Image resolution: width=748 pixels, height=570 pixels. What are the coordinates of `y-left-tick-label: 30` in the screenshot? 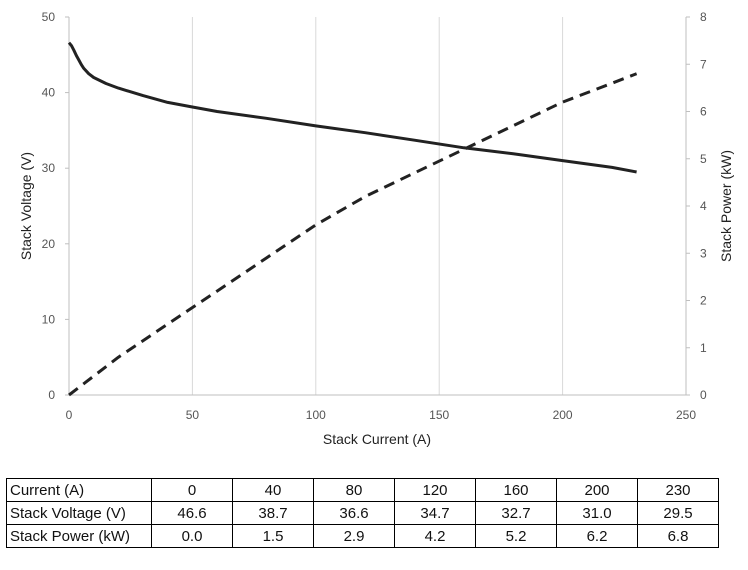 It's located at (49, 168).